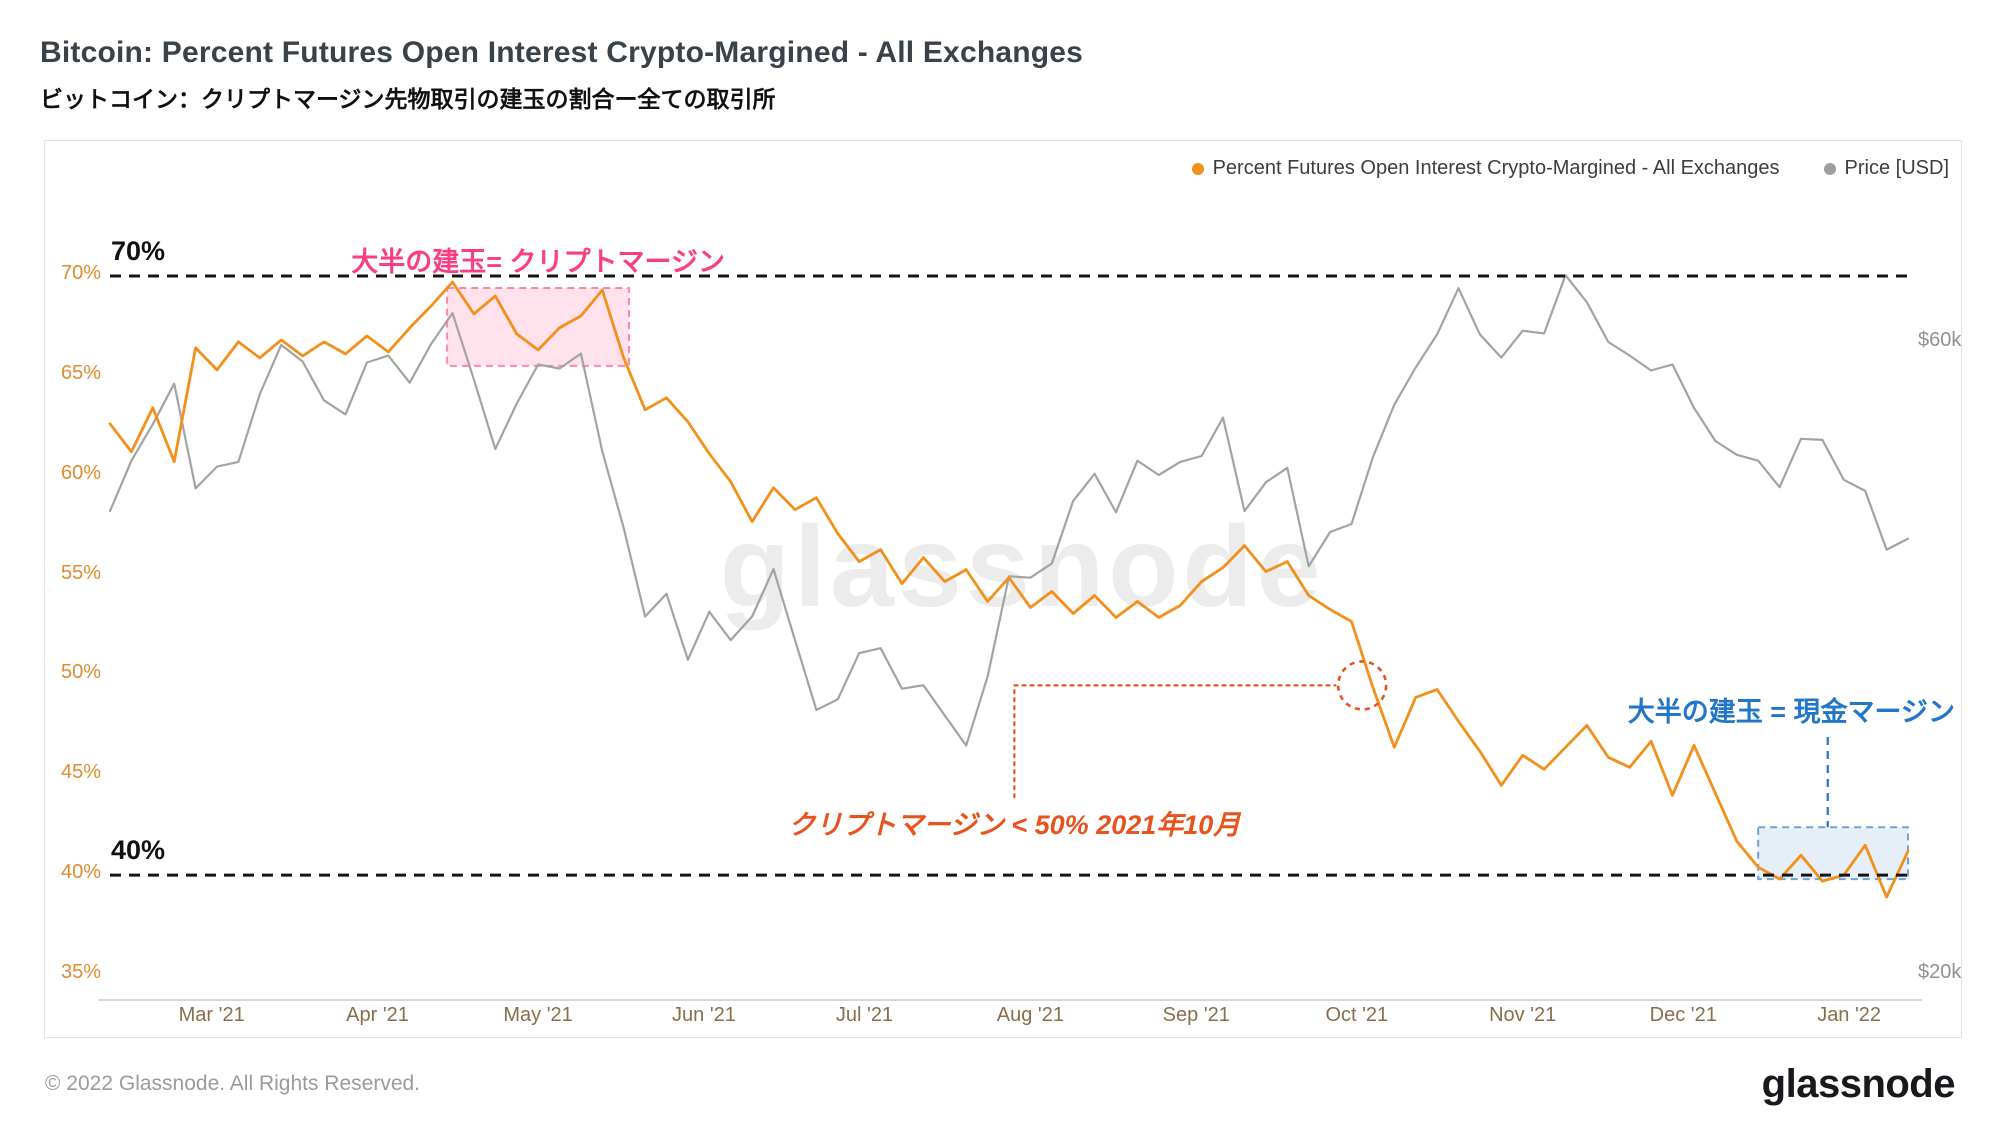  Describe the element at coordinates (1175, 741) in the screenshot. I see `red-dotted-leader` at that location.